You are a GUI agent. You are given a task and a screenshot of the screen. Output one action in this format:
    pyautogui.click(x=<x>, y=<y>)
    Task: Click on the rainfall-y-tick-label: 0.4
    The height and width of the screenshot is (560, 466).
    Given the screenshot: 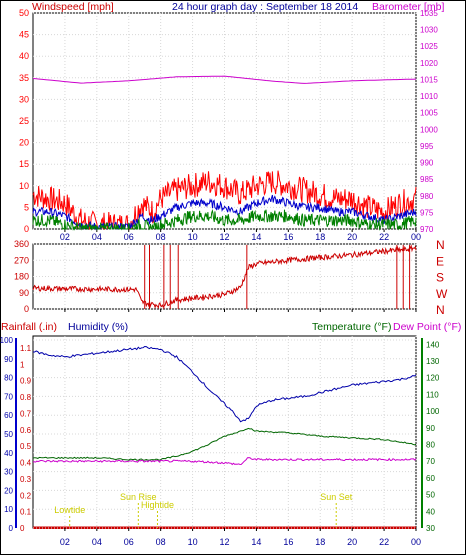 What is the action you would take?
    pyautogui.click(x=26, y=463)
    